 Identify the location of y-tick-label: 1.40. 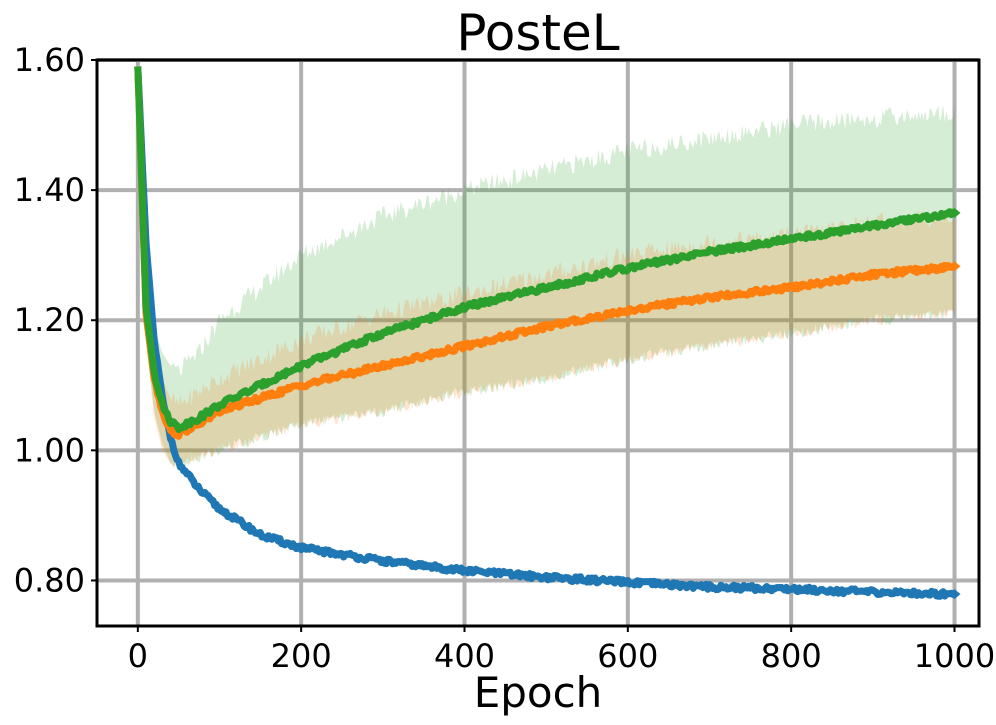
(49, 190).